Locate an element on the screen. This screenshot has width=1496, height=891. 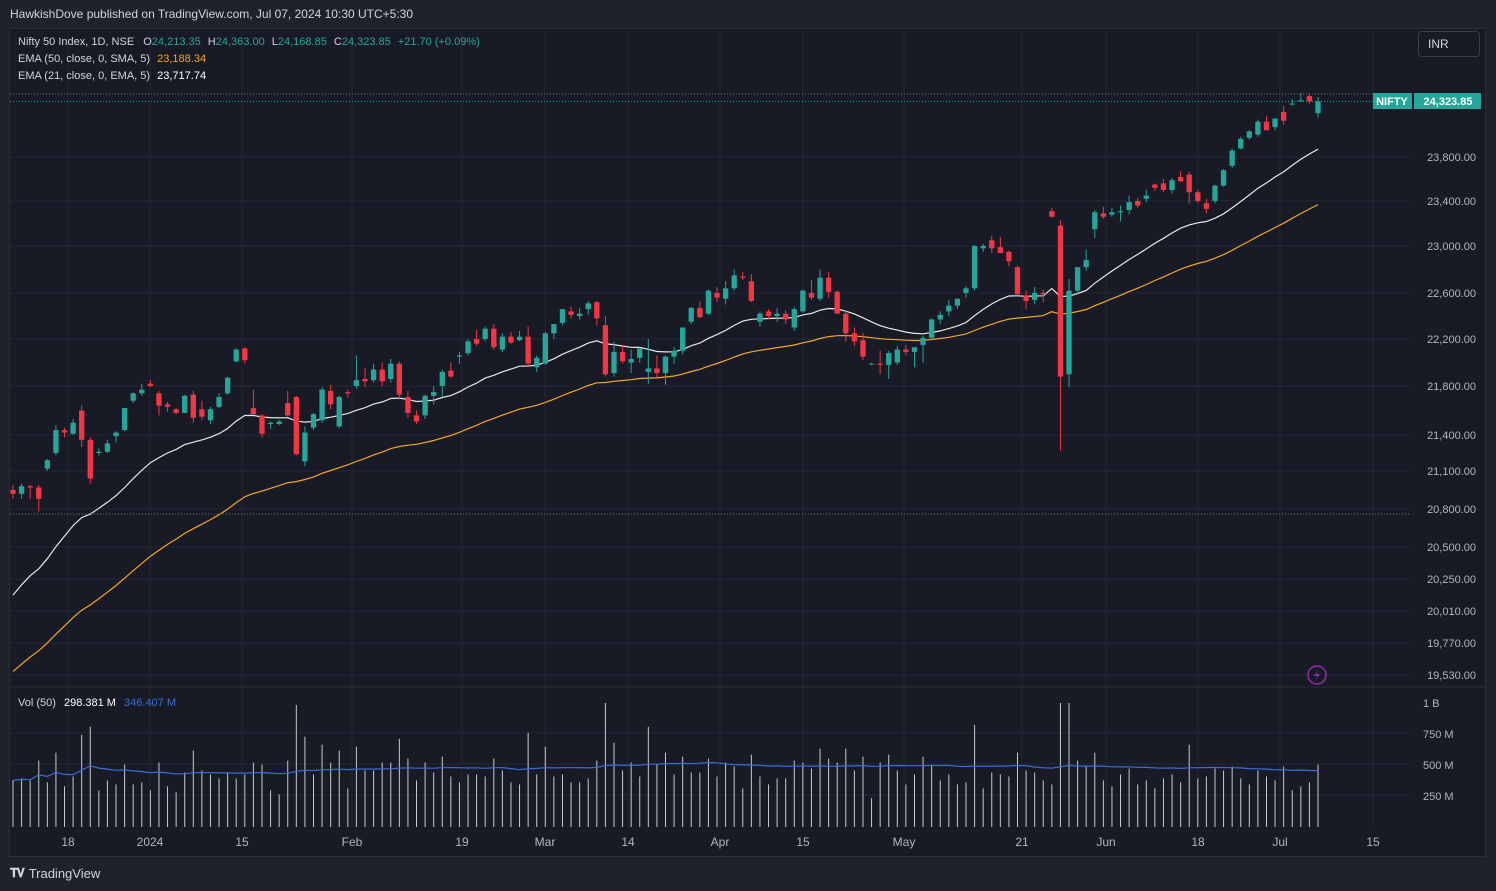
price-tick-label: 21,800.00 is located at coordinates (1451, 387).